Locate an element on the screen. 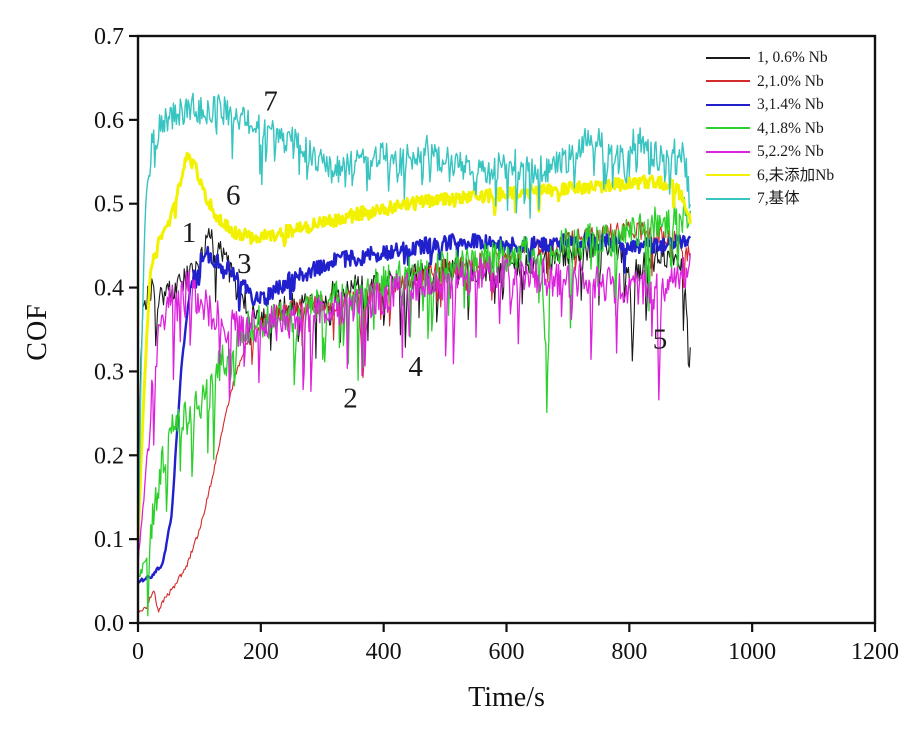 Image resolution: width=924 pixels, height=742 pixels. legend-item: 5,2.2% Nb is located at coordinates (770, 152).